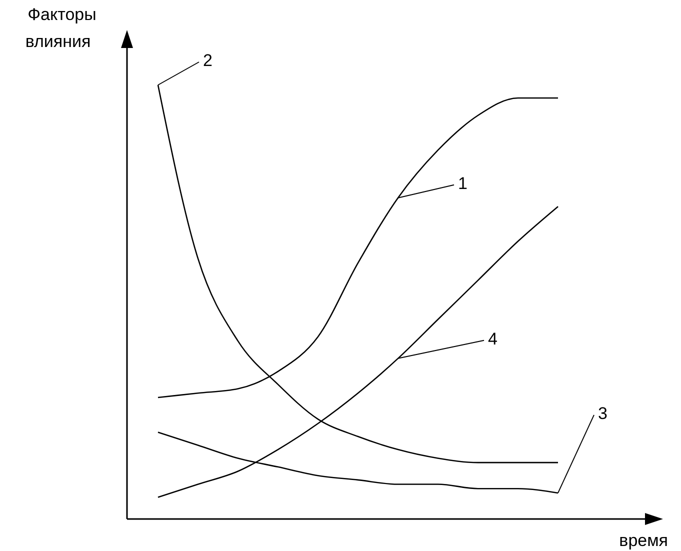 Image resolution: width=681 pixels, height=551 pixels. Describe the element at coordinates (493, 338) in the screenshot. I see `text: 4` at that location.